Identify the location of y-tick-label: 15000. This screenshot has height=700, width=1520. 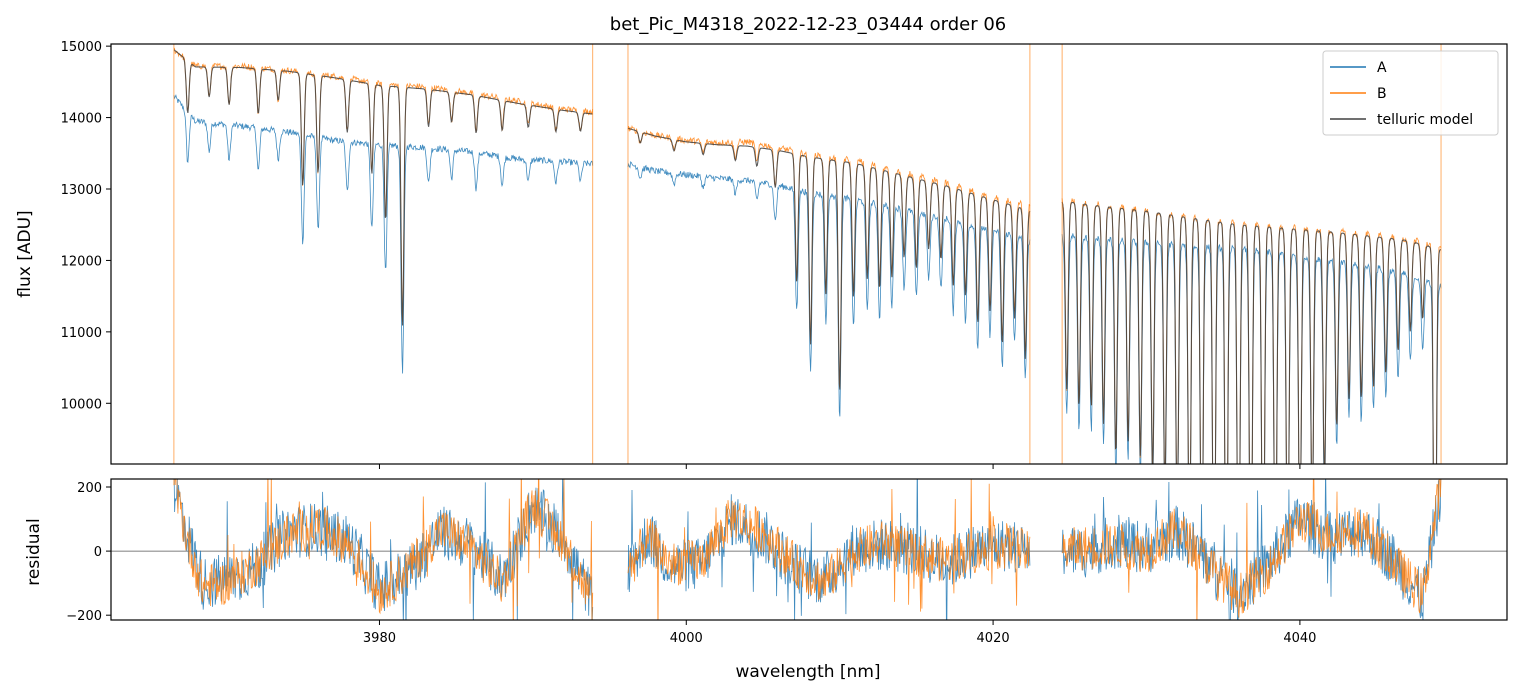
(81, 47).